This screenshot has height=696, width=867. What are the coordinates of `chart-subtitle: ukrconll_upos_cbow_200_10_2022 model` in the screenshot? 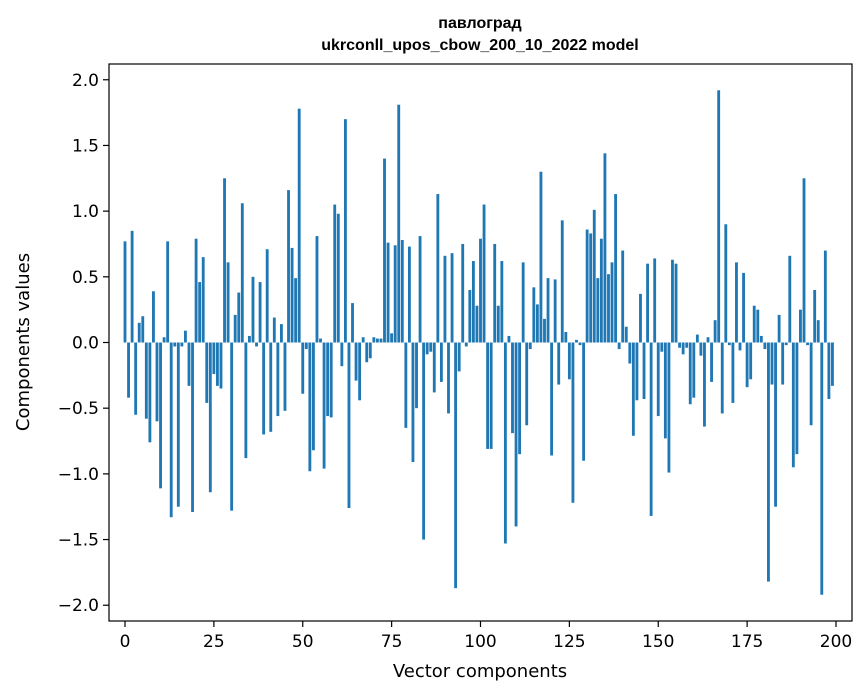 It's located at (479, 45).